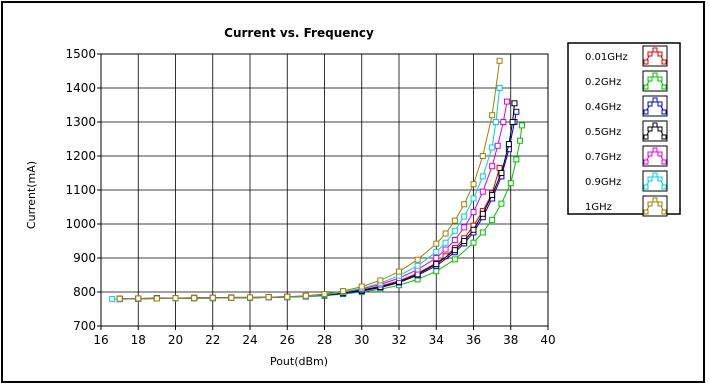  What do you see at coordinates (299, 33) in the screenshot?
I see `chart-title: Current vs. Frequency` at bounding box center [299, 33].